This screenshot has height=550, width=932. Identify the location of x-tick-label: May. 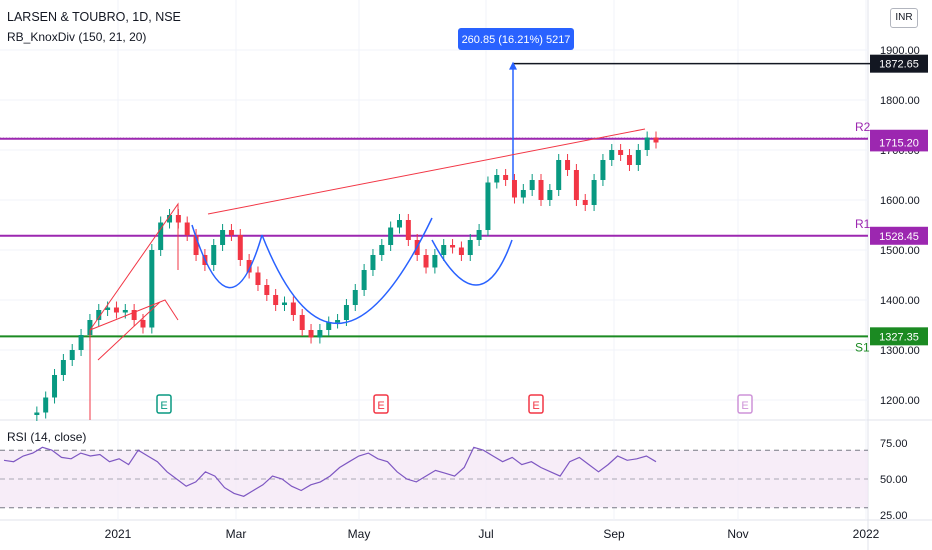
(359, 534).